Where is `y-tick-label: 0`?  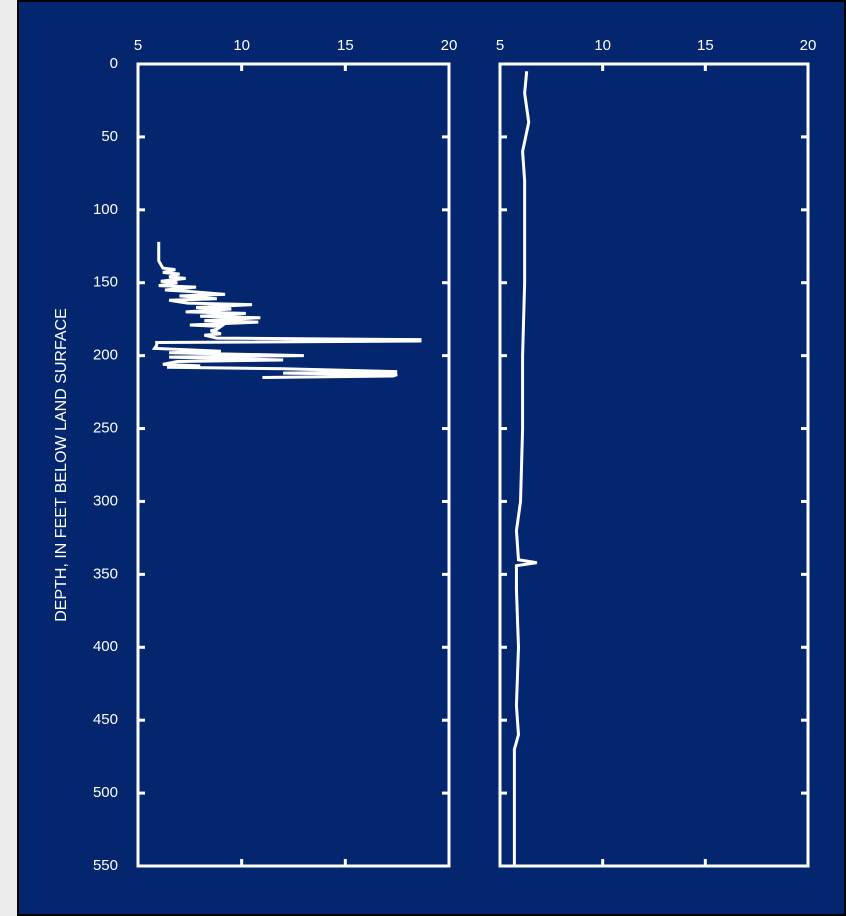 y-tick-label: 0 is located at coordinates (114, 63).